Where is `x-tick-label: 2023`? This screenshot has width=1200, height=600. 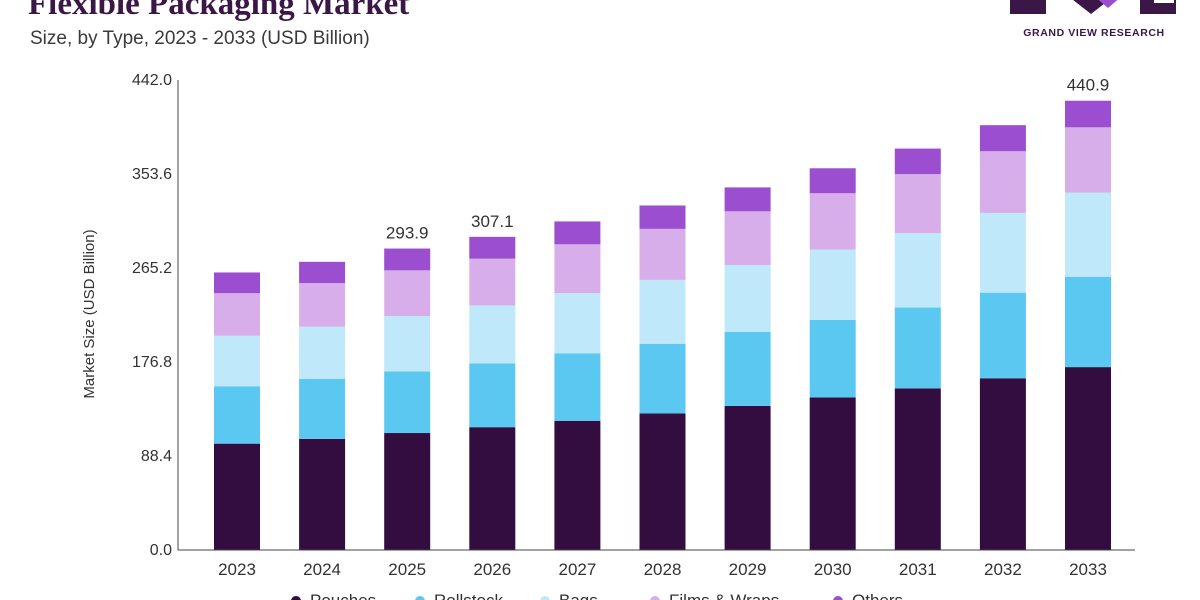
x-tick-label: 2023 is located at coordinates (237, 569).